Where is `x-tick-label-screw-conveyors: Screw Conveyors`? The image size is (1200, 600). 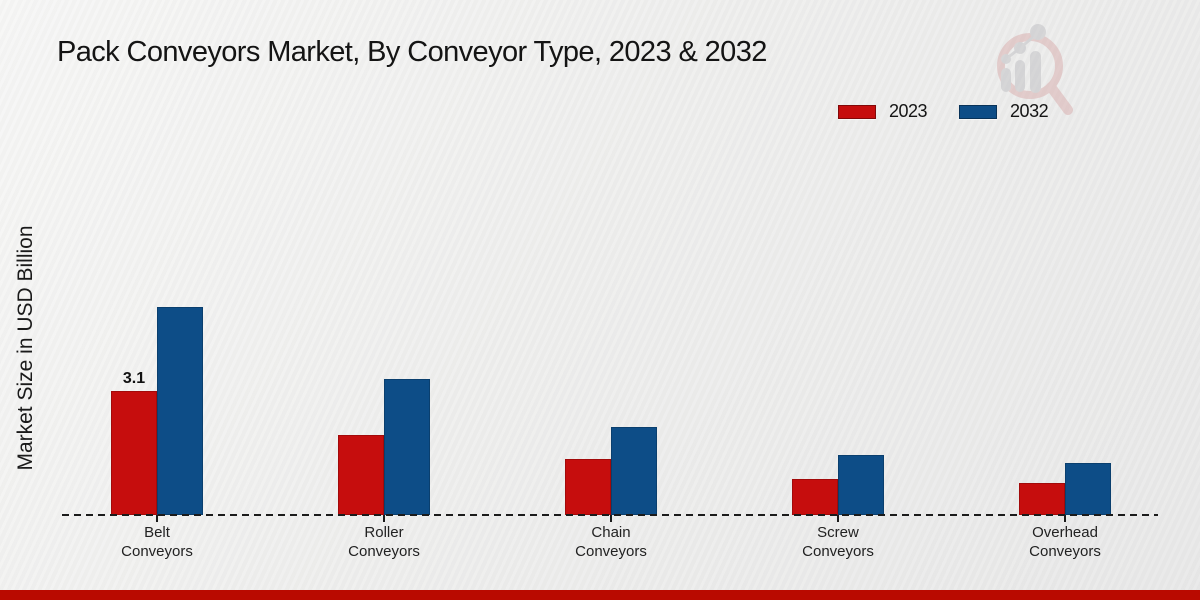 x-tick-label-screw-conveyors: Screw Conveyors is located at coordinates (838, 542).